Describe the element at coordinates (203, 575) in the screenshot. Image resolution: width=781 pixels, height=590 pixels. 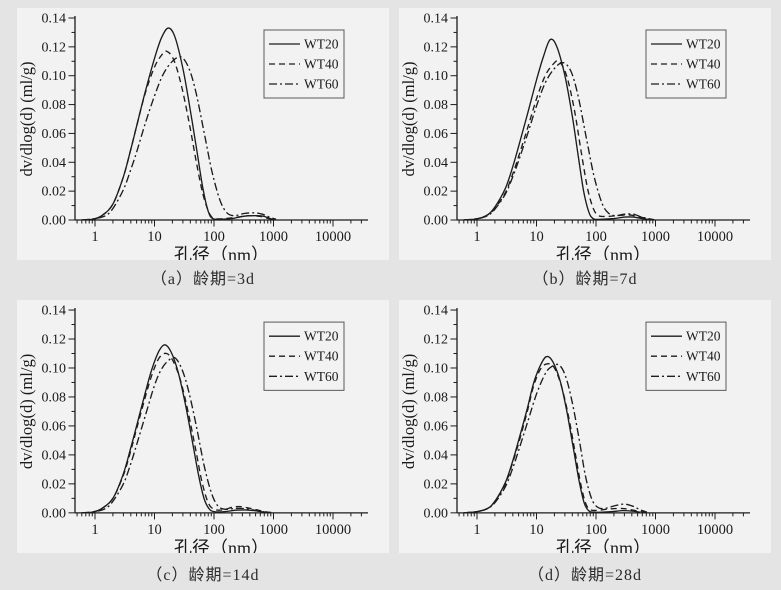
I see `caption-age-14d: （c）龄期=14d` at that location.